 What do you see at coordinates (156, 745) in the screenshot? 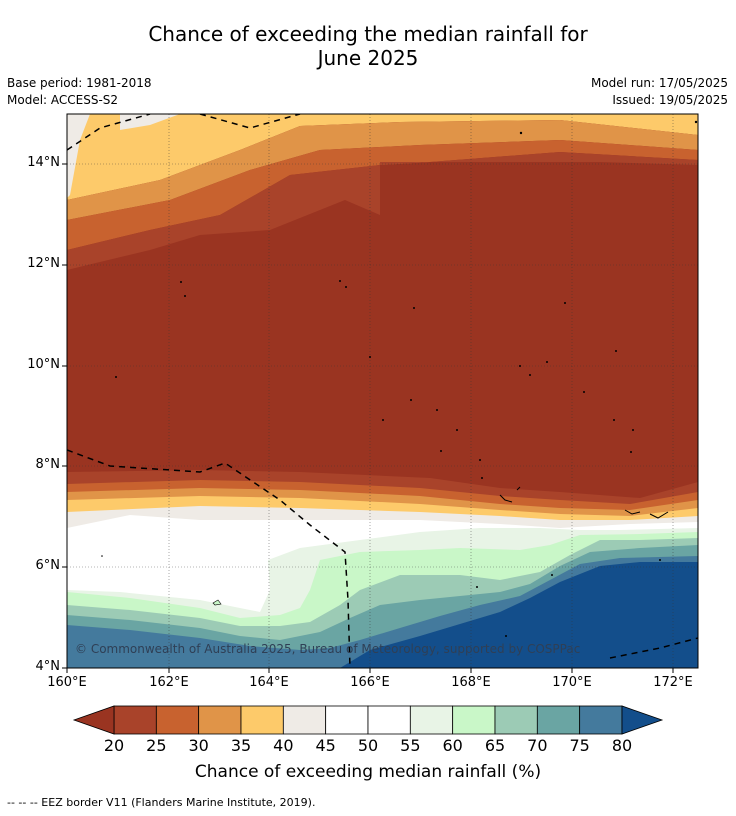
I see `colorbar-tick-label: 25` at bounding box center [156, 745].